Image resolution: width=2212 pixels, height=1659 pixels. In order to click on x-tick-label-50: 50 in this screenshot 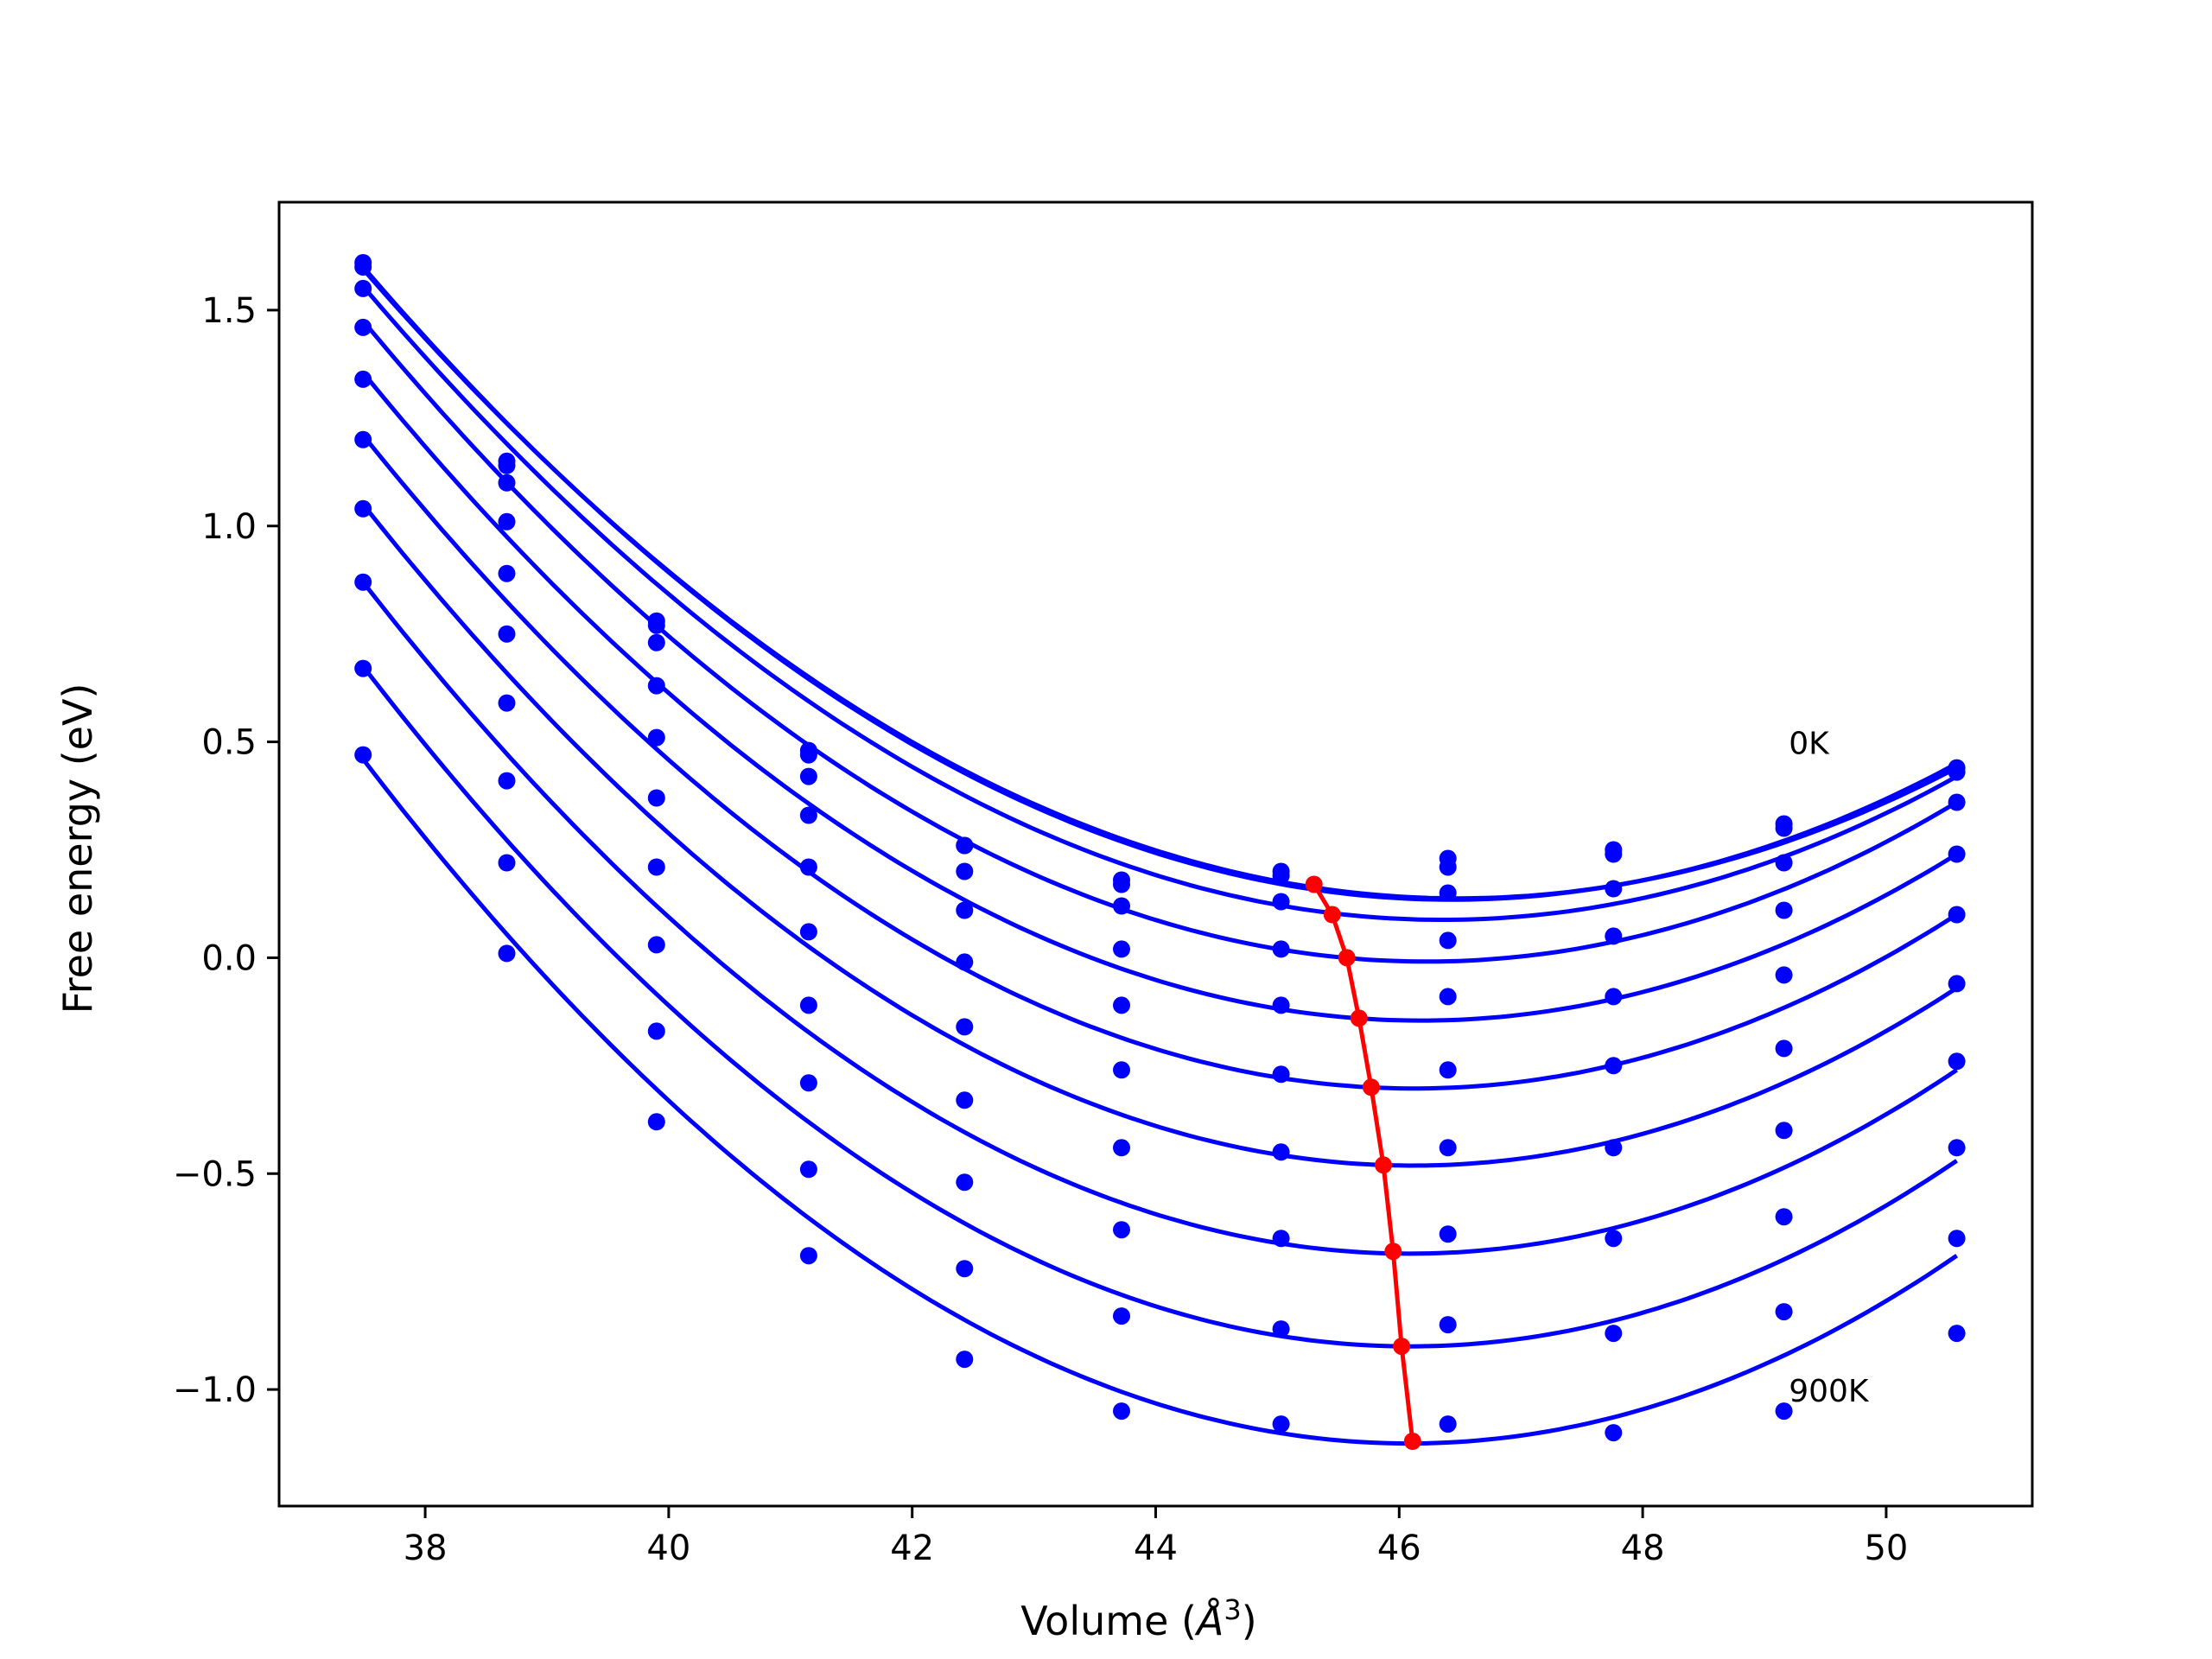, I will do `click(1886, 1548)`.